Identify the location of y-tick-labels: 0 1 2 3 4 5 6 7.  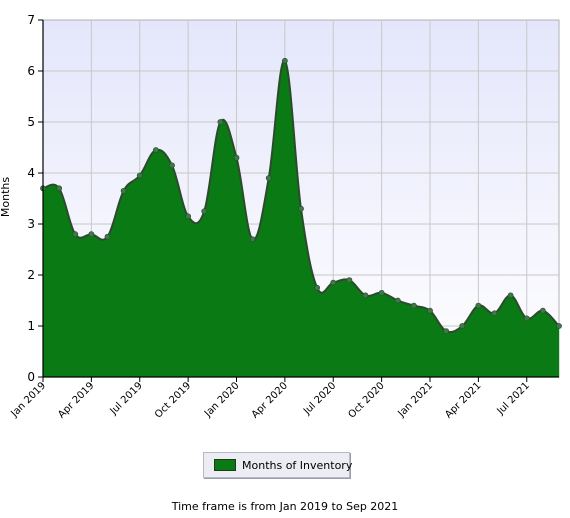
(35, 198).